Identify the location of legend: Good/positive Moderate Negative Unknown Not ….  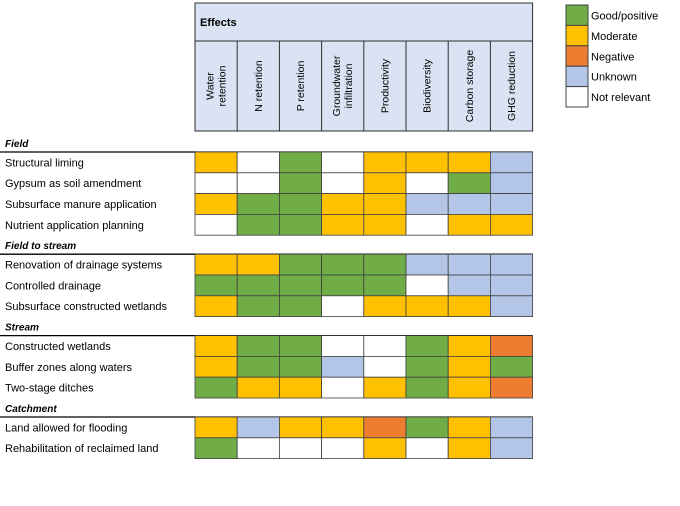
(611, 56).